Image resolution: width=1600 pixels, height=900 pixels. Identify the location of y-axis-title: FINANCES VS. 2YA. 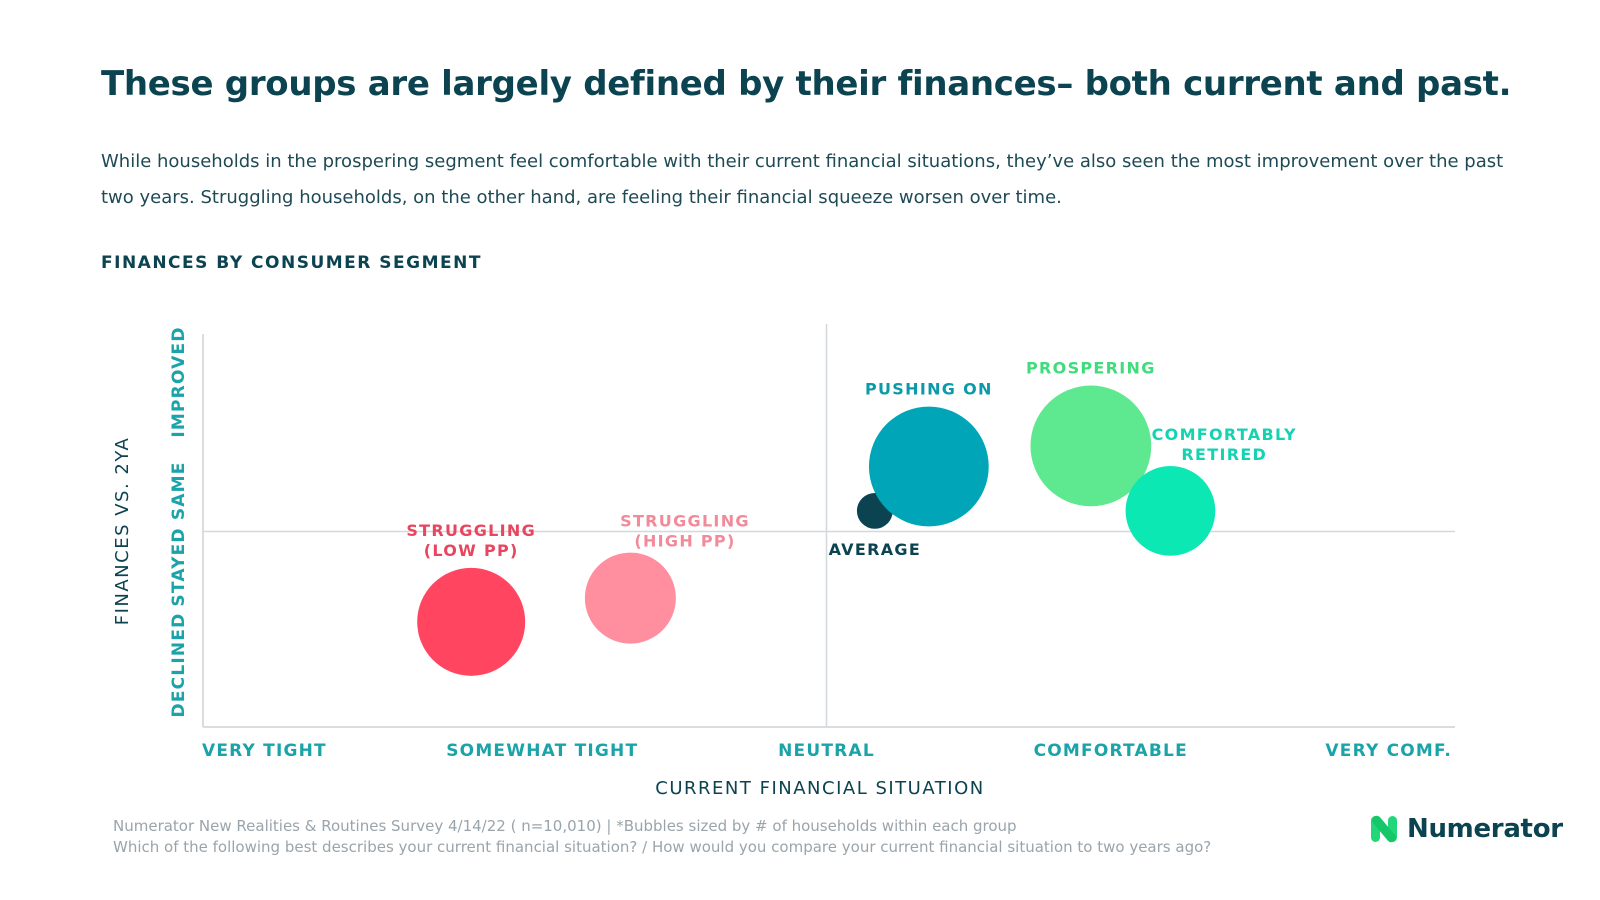
(122, 531).